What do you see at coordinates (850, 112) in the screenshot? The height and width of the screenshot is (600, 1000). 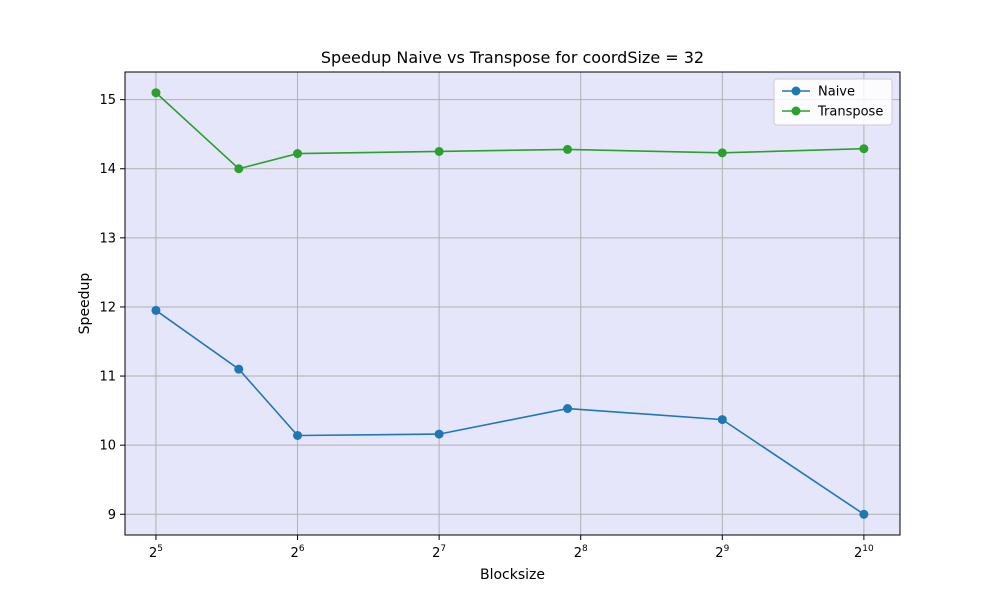 I see `legend-label-transpose: Transpose` at bounding box center [850, 112].